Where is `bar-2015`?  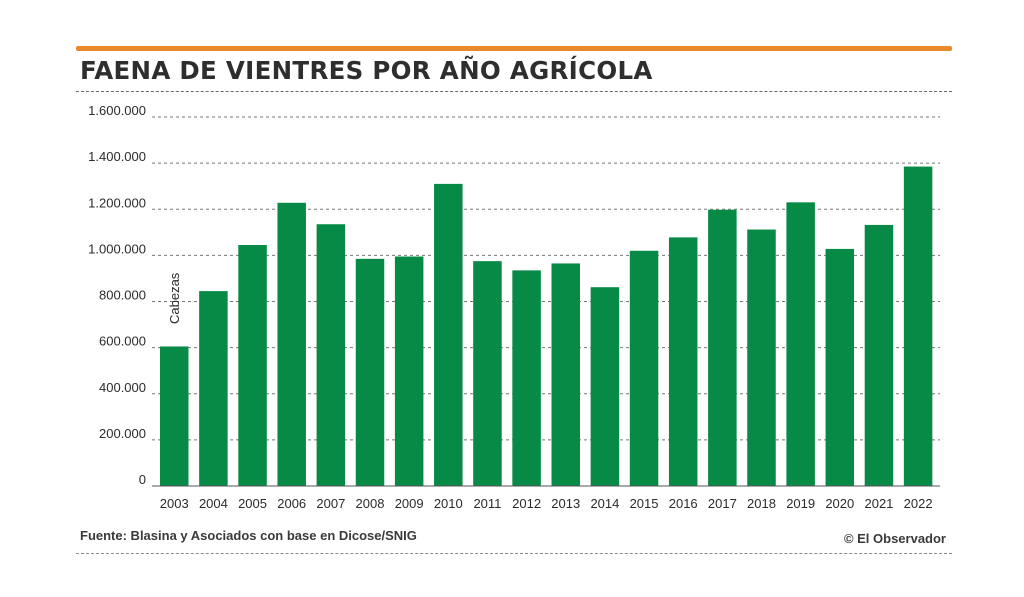
bar-2015 is located at coordinates (644, 368).